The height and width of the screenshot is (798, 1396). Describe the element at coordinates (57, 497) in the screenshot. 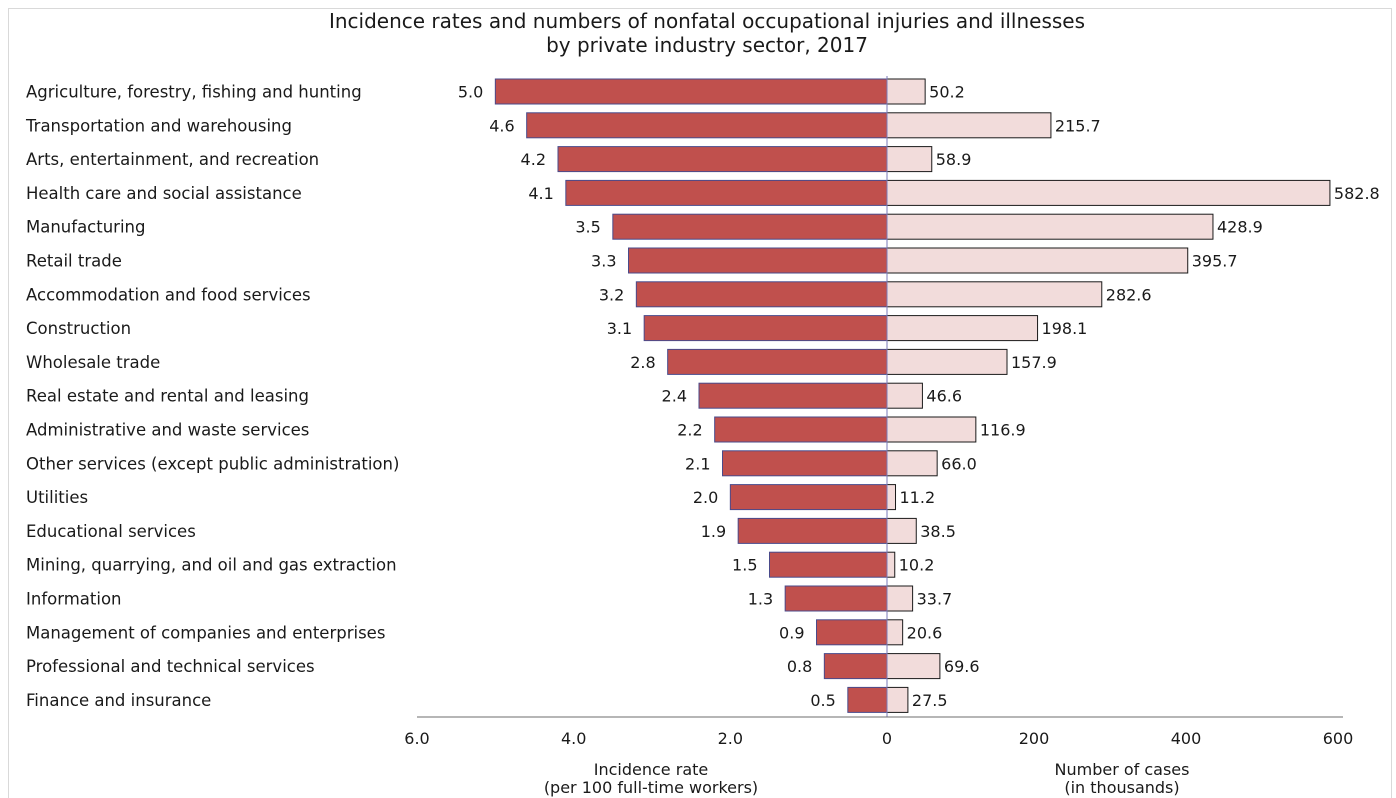

I see `category-label: Utilities` at that location.